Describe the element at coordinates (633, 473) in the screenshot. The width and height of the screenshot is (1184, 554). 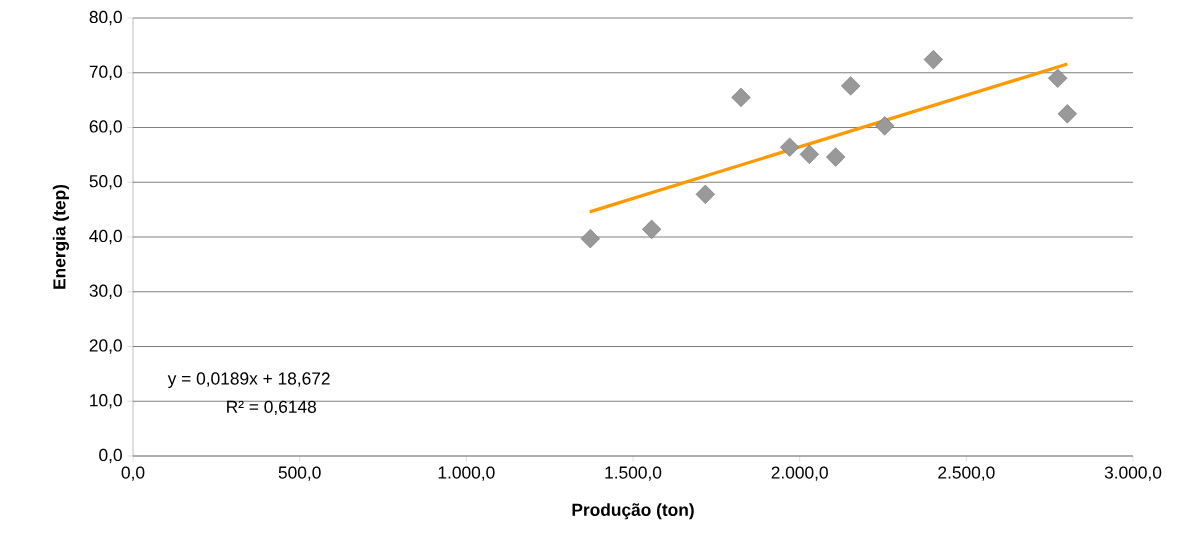
I see `x-tick-label: 1.500,0` at that location.